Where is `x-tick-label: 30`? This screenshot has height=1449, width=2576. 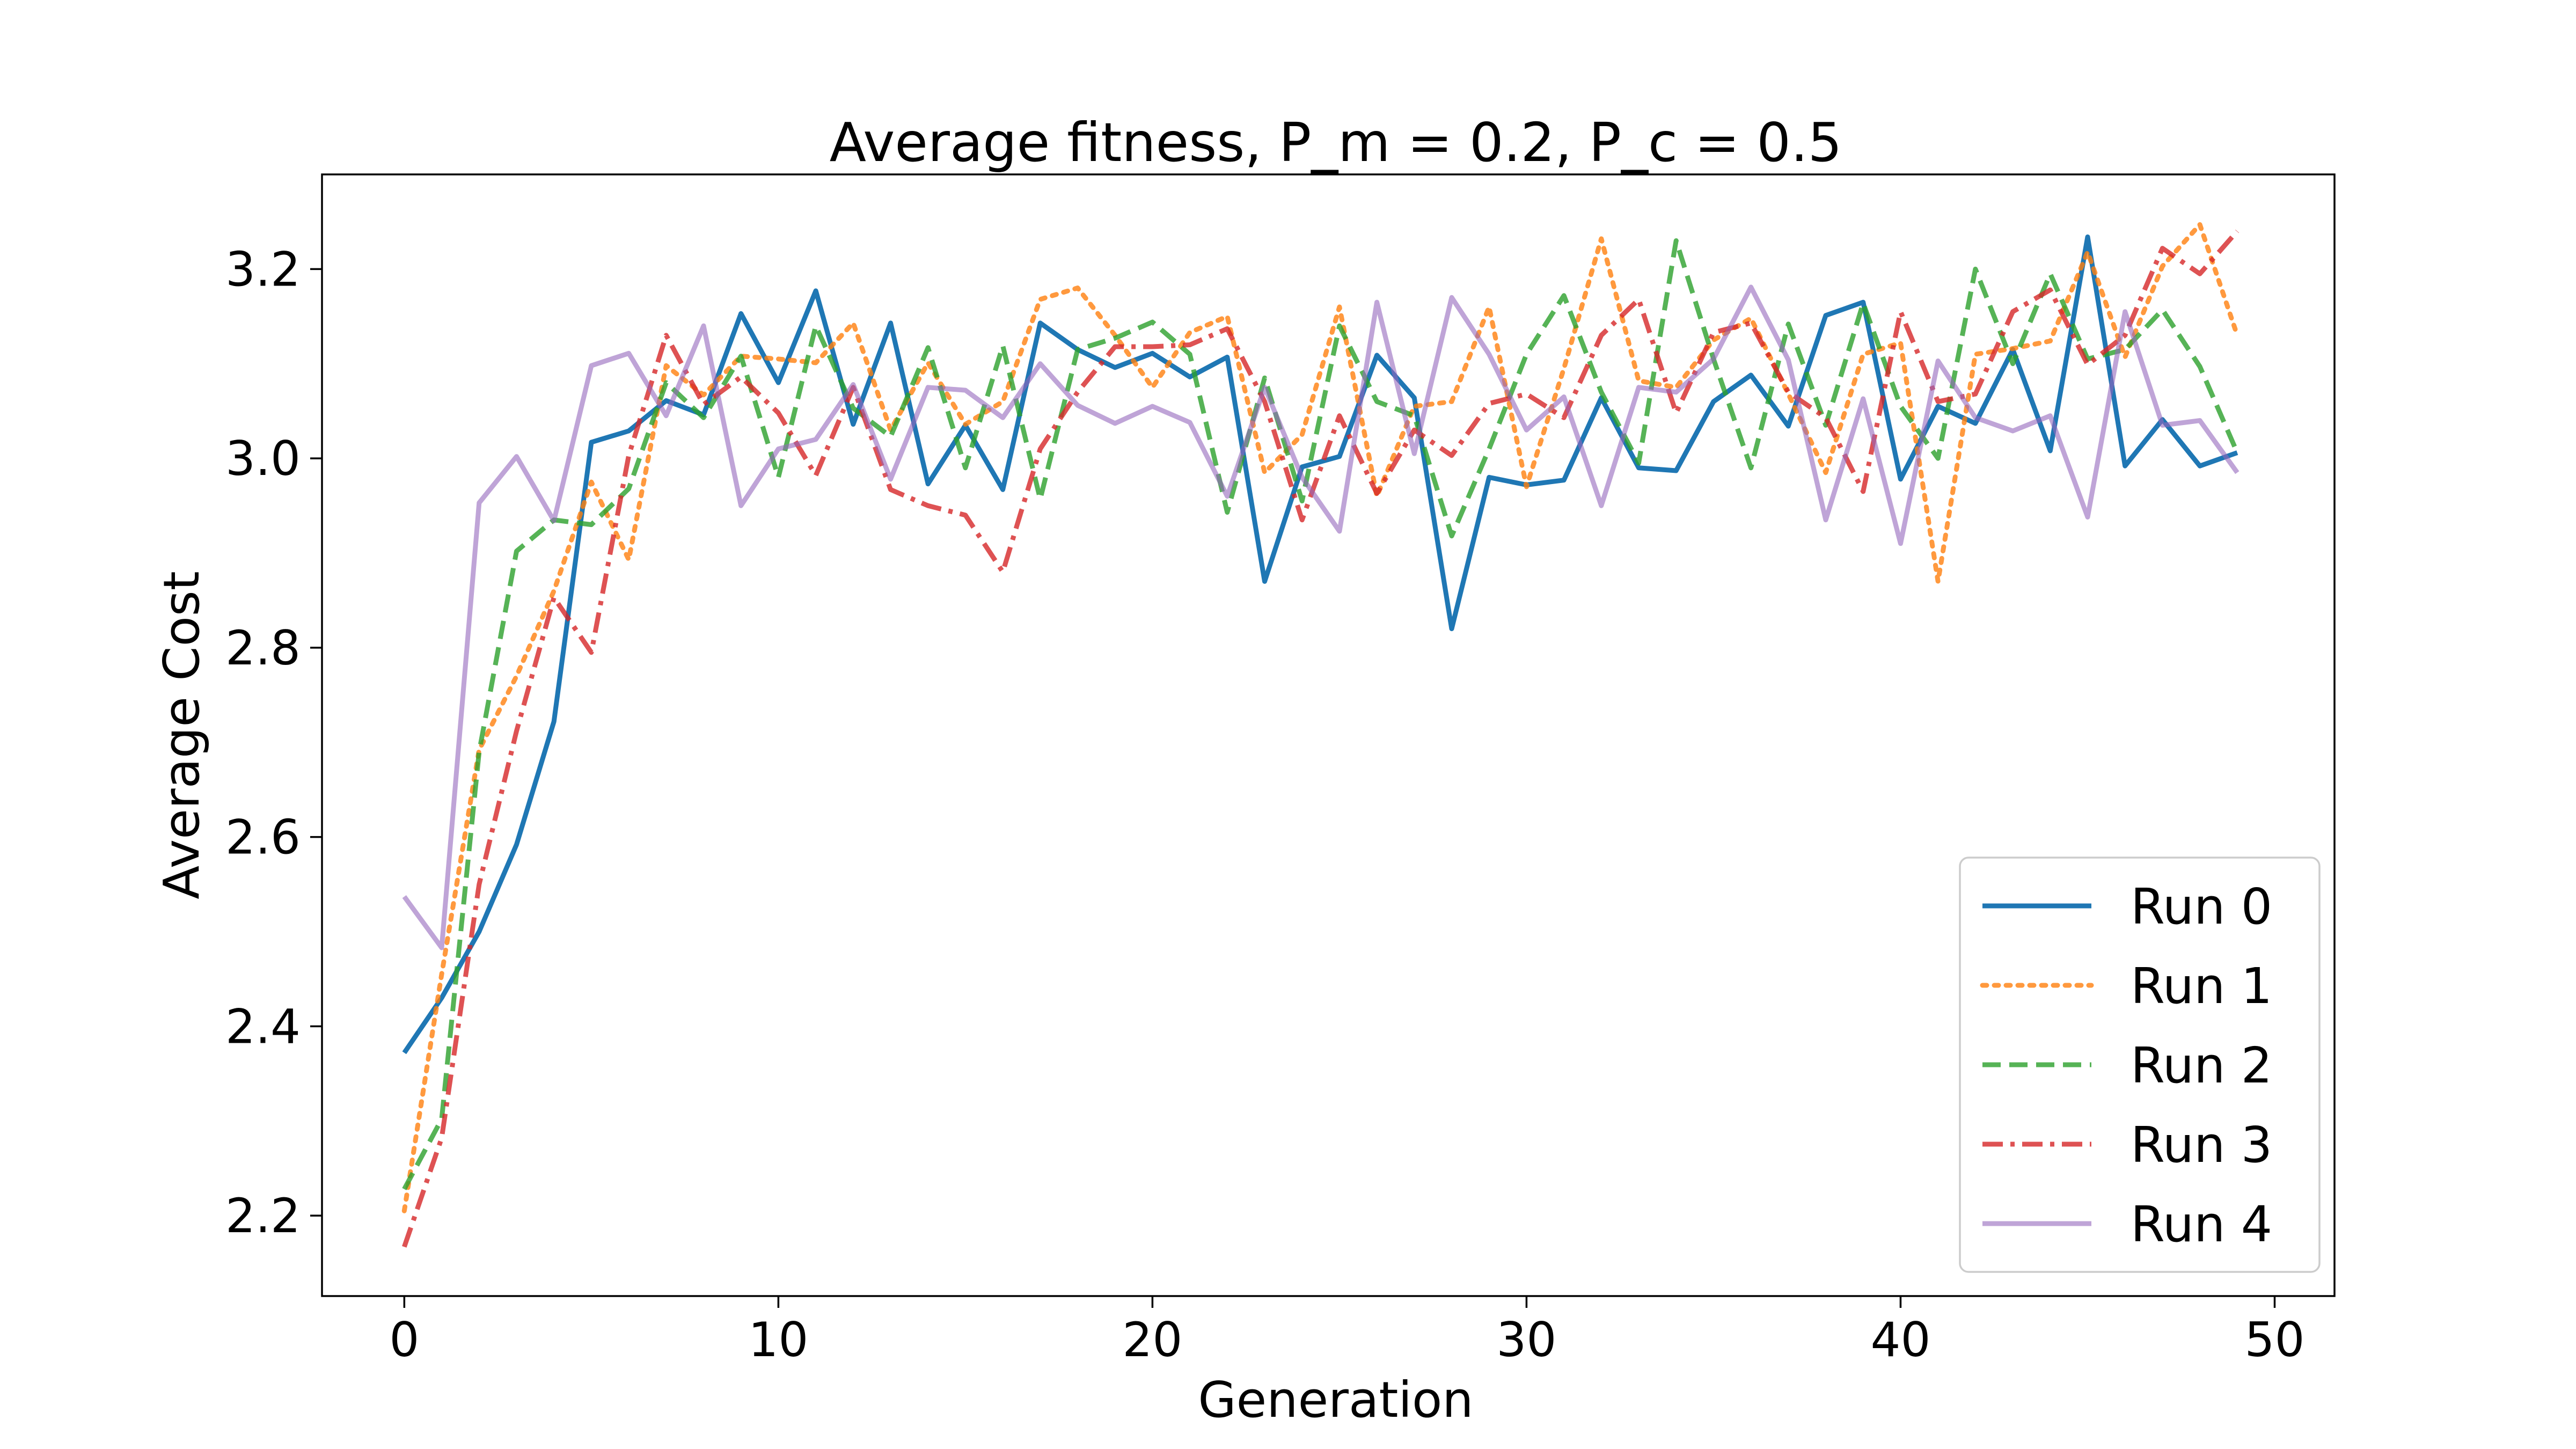
x-tick-label: 30 is located at coordinates (1526, 1339).